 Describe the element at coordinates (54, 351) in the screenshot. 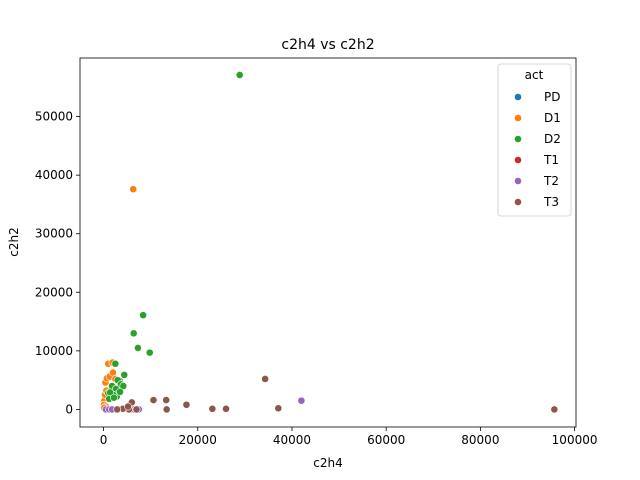

I see `y-tick-label: 10000` at that location.